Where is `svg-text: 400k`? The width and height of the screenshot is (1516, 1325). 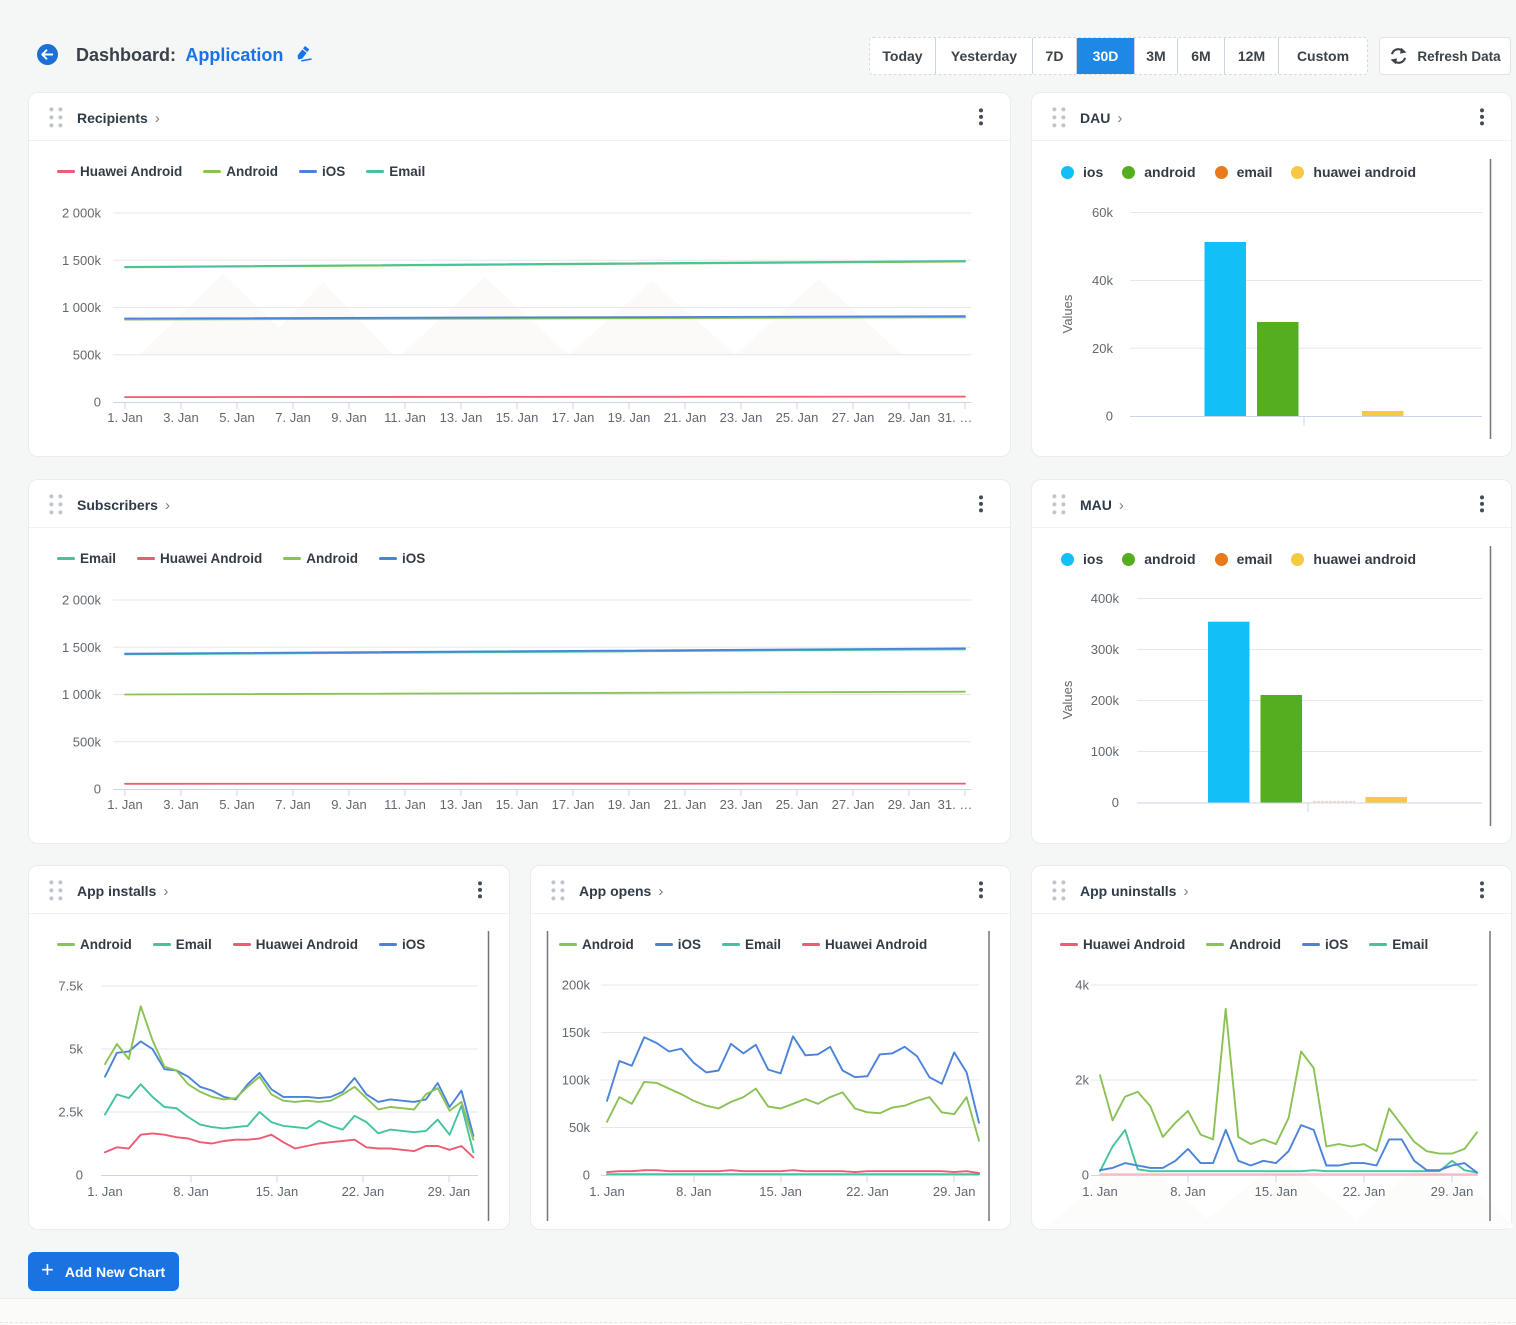 svg-text: 400k is located at coordinates (1105, 598).